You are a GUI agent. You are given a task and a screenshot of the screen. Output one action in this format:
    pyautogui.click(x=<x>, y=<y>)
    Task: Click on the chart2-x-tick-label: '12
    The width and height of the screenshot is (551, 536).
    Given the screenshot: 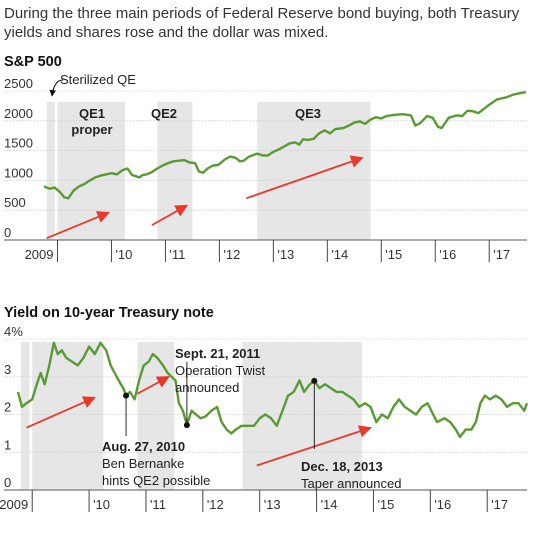 What is the action you would take?
    pyautogui.click(x=215, y=504)
    